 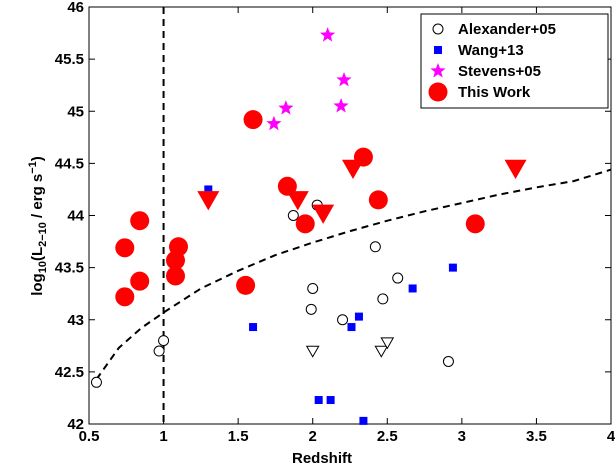 What do you see at coordinates (37, 254) in the screenshot?
I see `y-axis-title-open: (L` at bounding box center [37, 254].